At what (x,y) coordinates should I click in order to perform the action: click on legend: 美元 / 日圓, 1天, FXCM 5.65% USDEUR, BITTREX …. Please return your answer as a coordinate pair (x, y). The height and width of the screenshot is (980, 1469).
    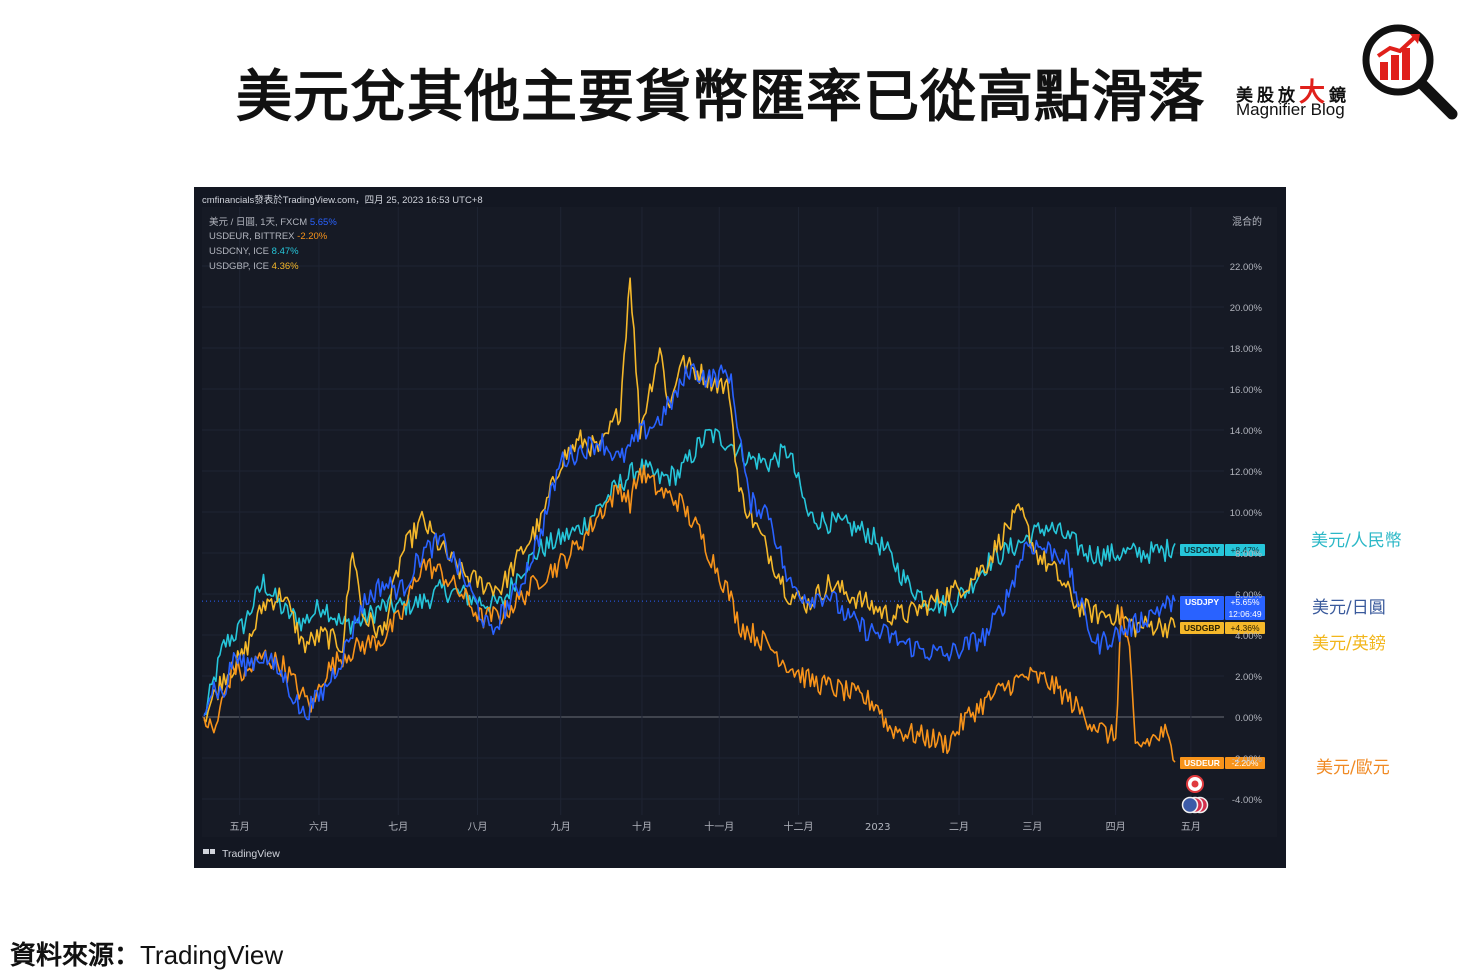
    Looking at the image, I should click on (273, 244).